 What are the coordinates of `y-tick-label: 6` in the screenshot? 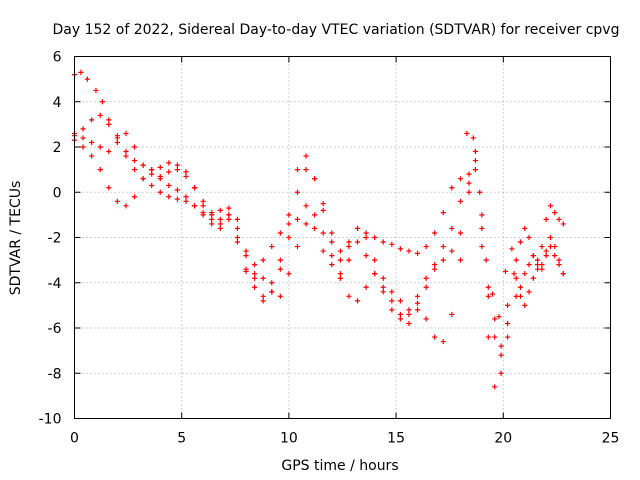 It's located at (57, 58).